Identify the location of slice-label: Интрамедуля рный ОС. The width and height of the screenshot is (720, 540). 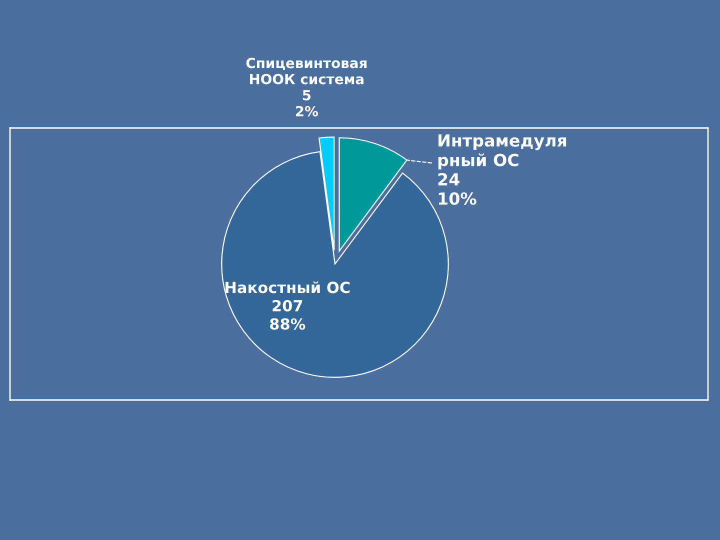
(502, 152).